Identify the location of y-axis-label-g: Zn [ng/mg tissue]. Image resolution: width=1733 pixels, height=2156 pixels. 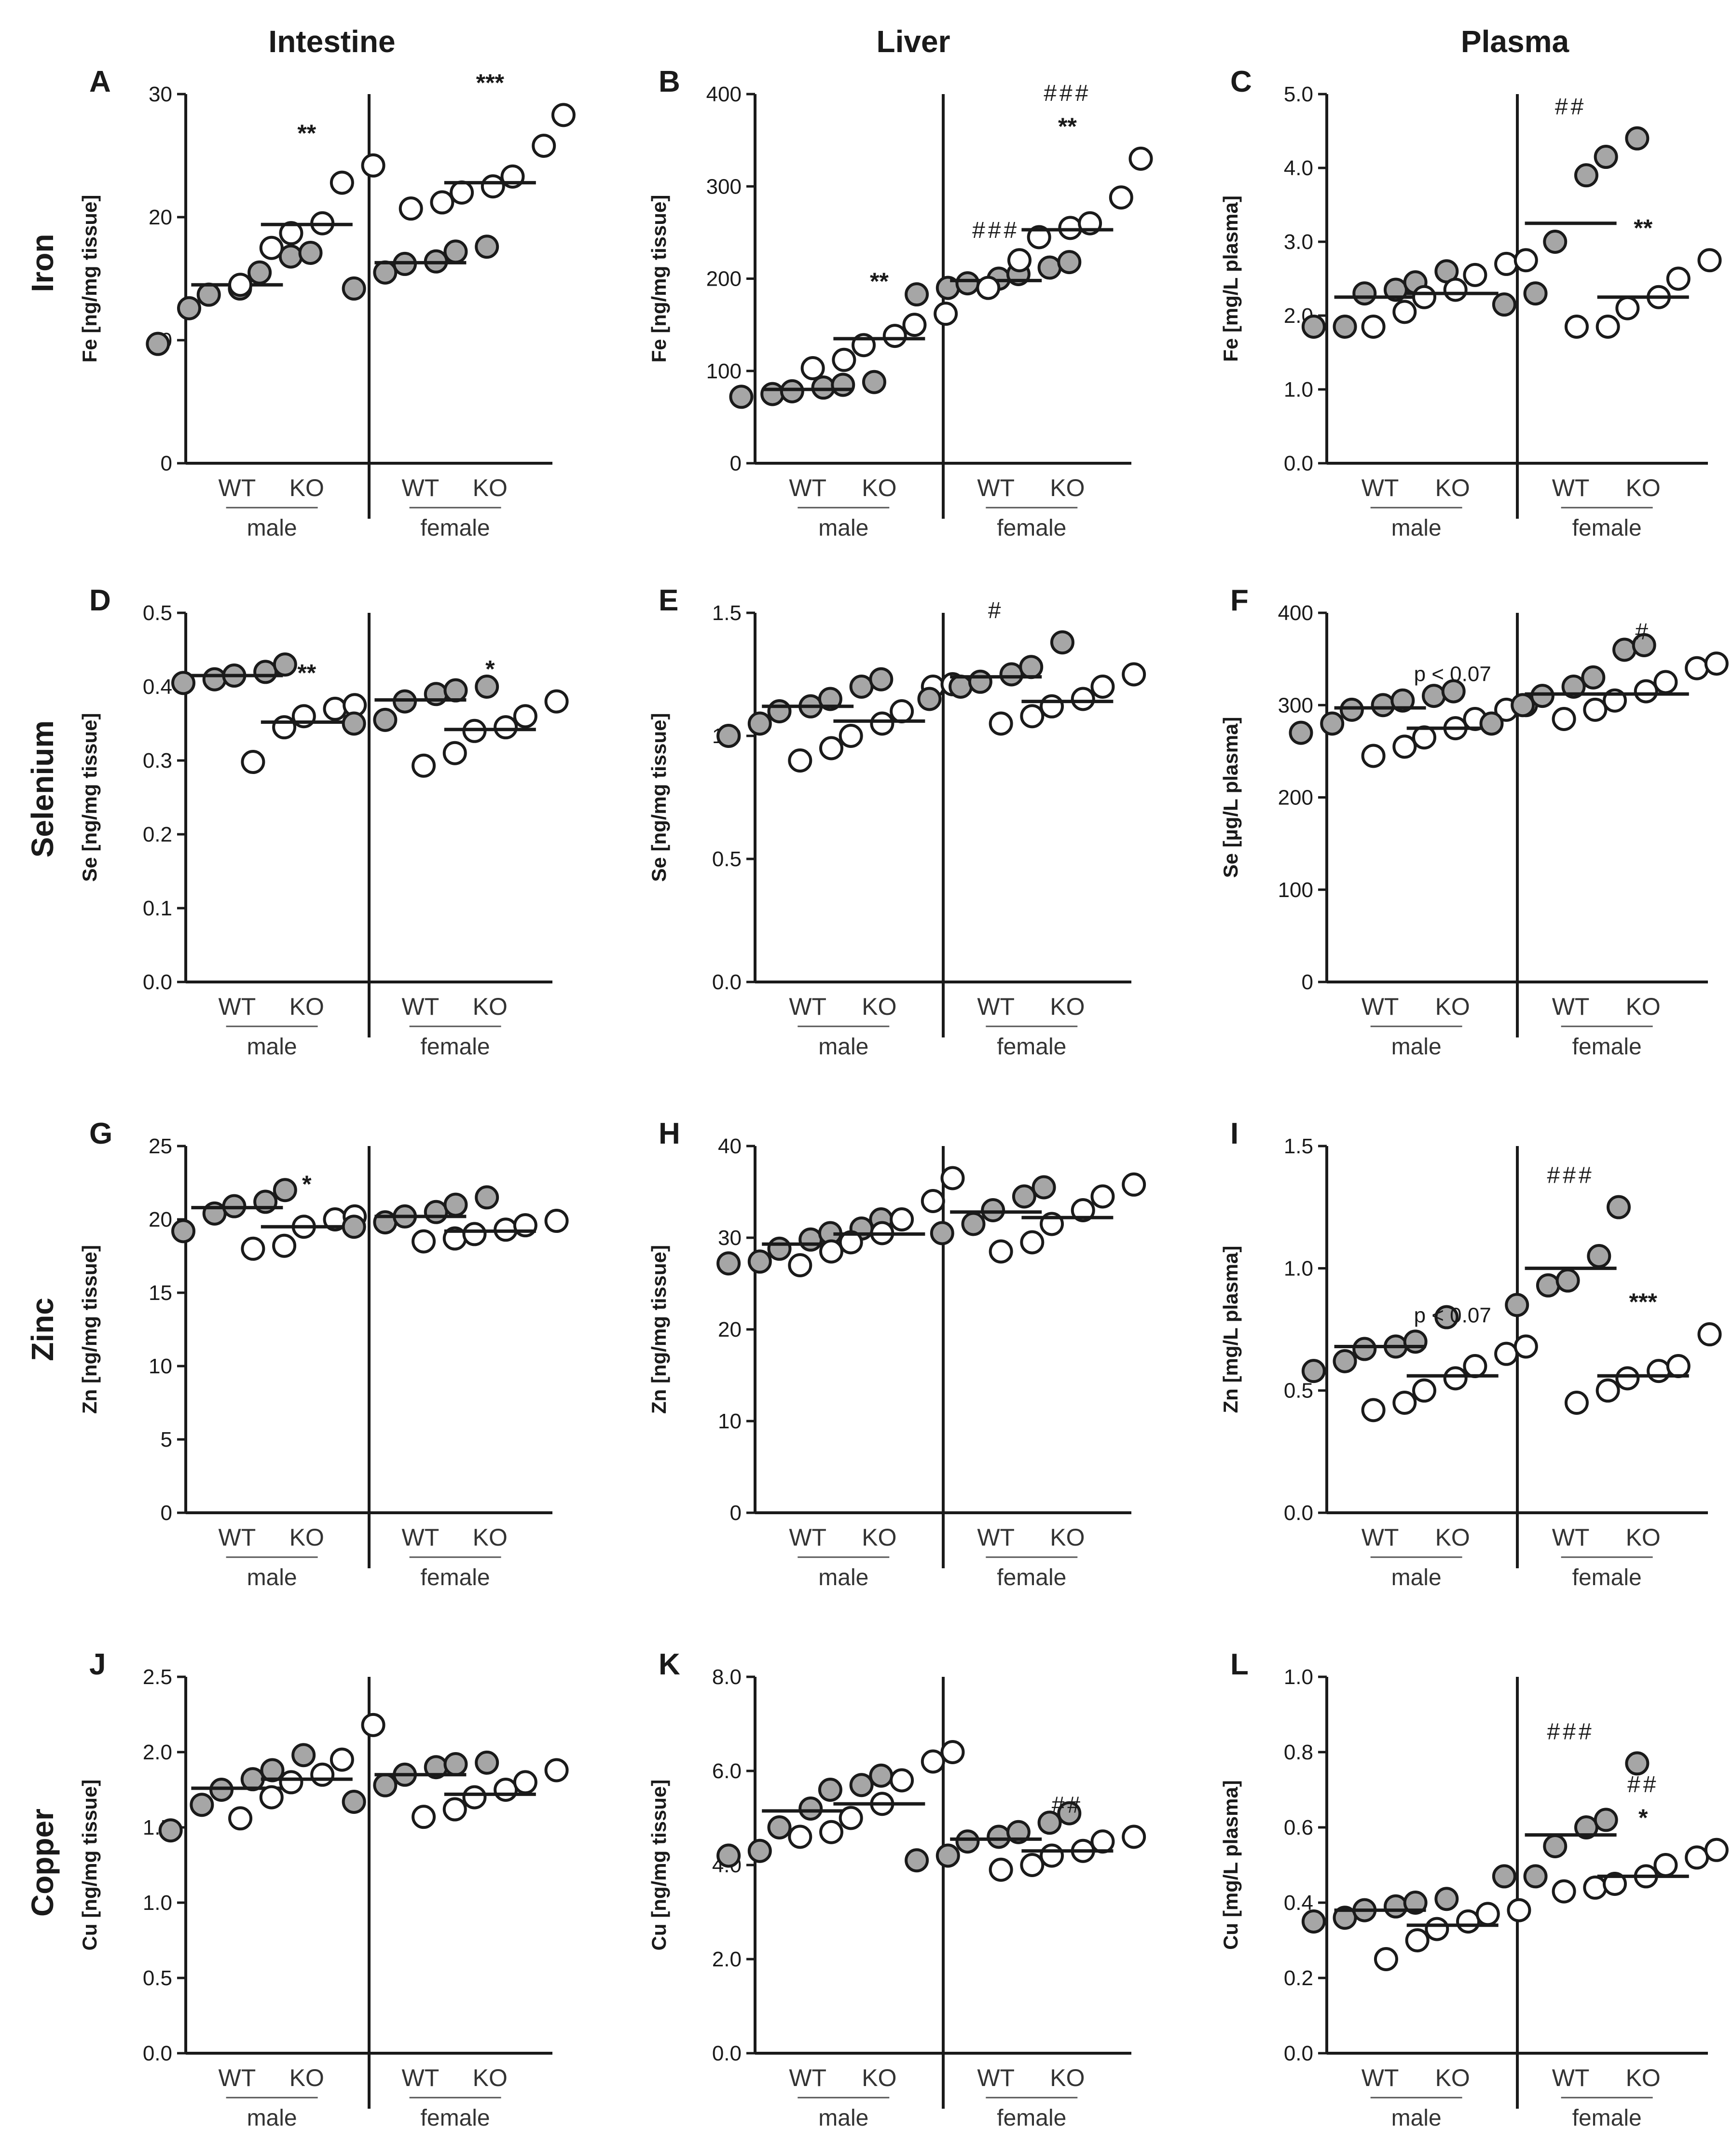
(89, 1329).